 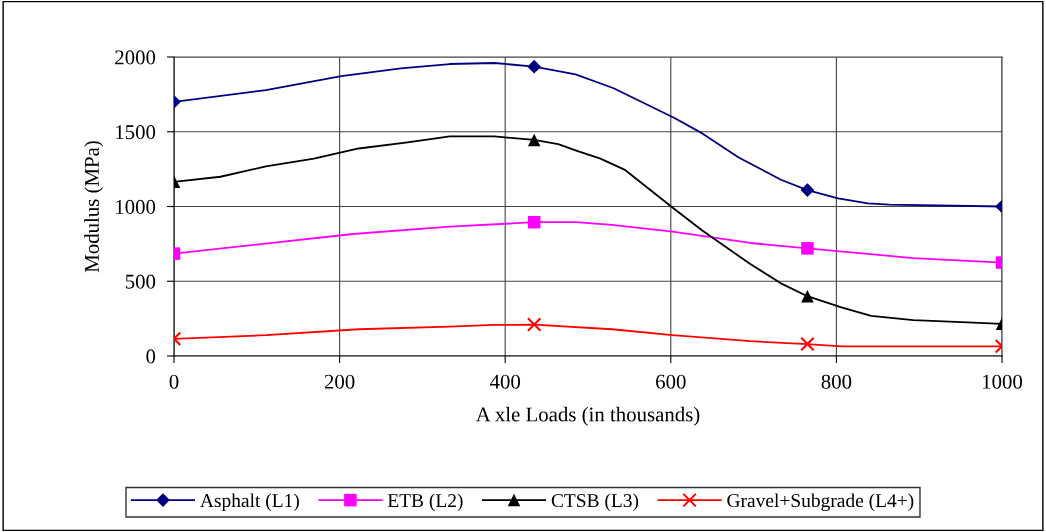 I want to click on x-tick-label: 400, so click(x=505, y=381).